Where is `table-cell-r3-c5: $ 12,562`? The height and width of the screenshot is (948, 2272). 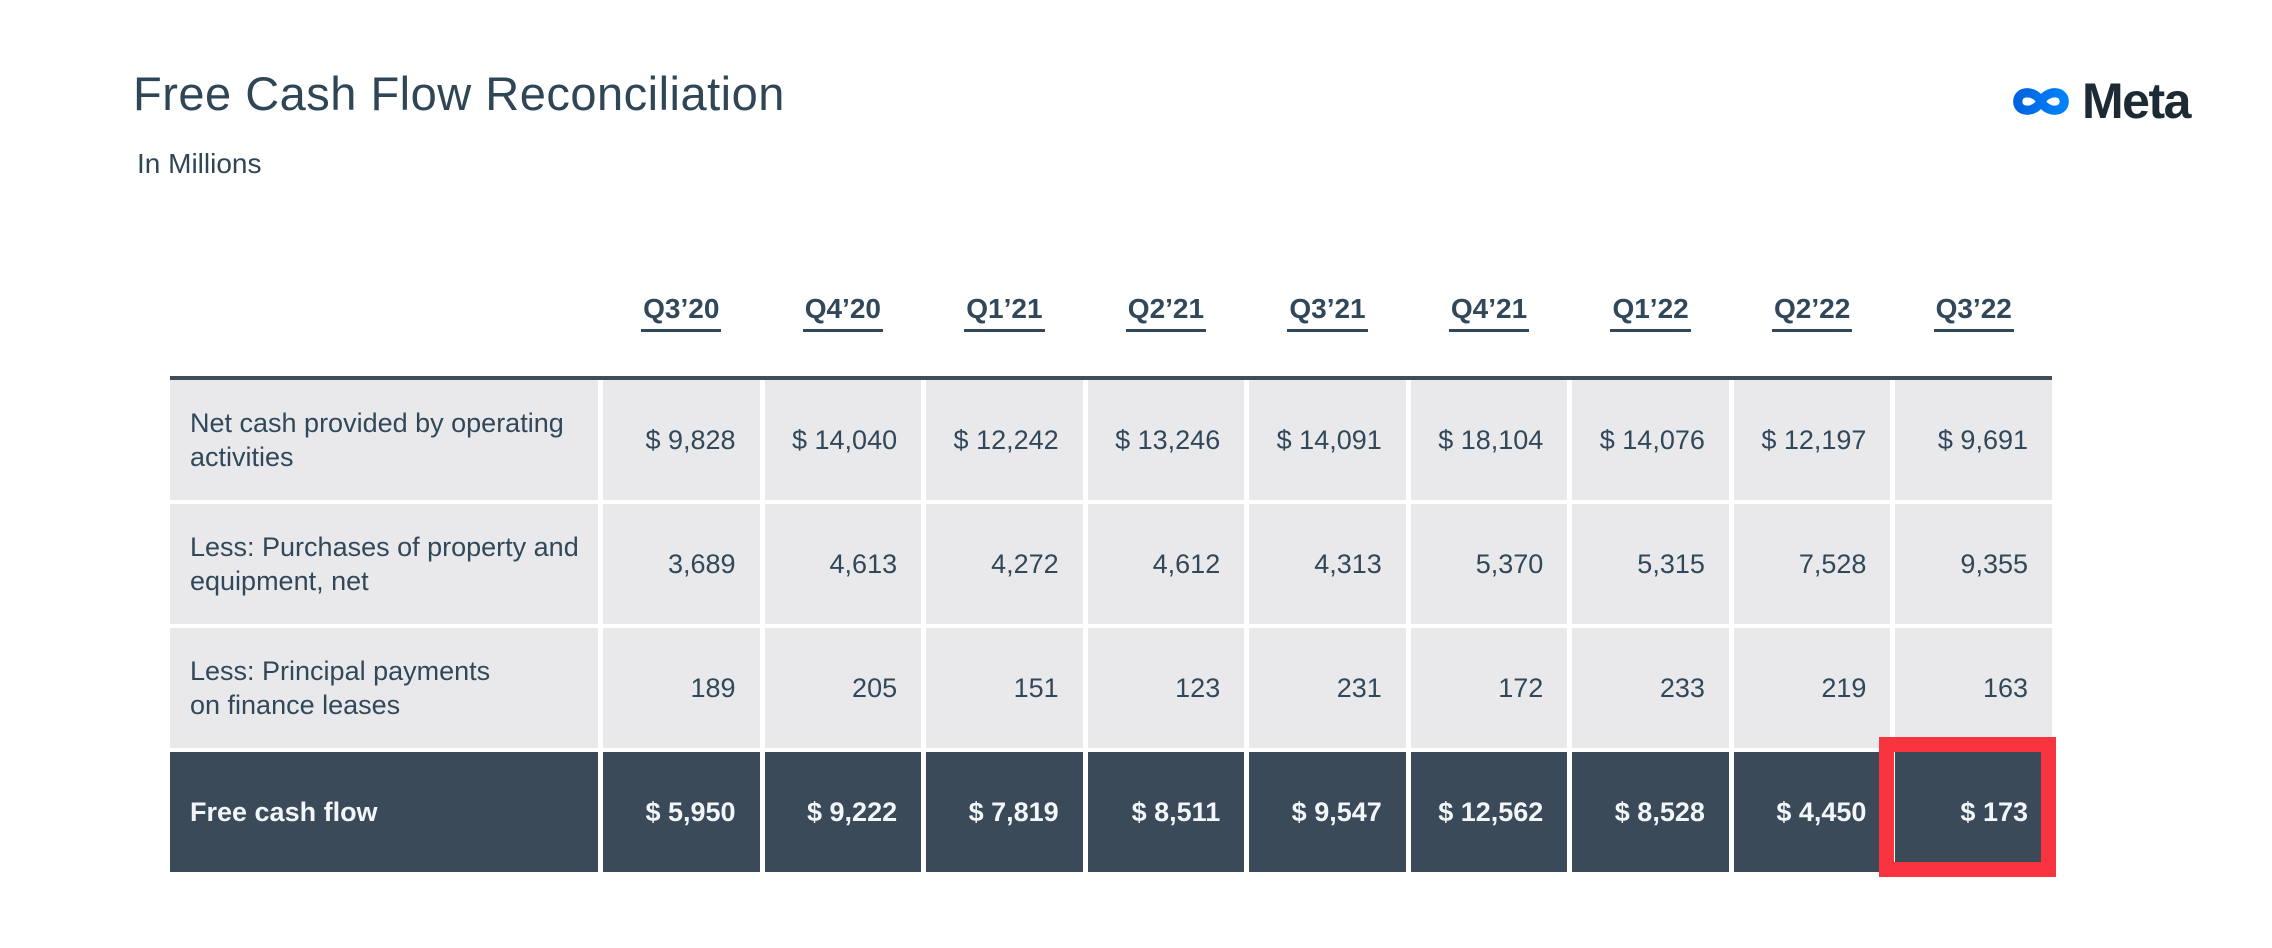
table-cell-r3-c5: $ 12,562 is located at coordinates (1489, 812).